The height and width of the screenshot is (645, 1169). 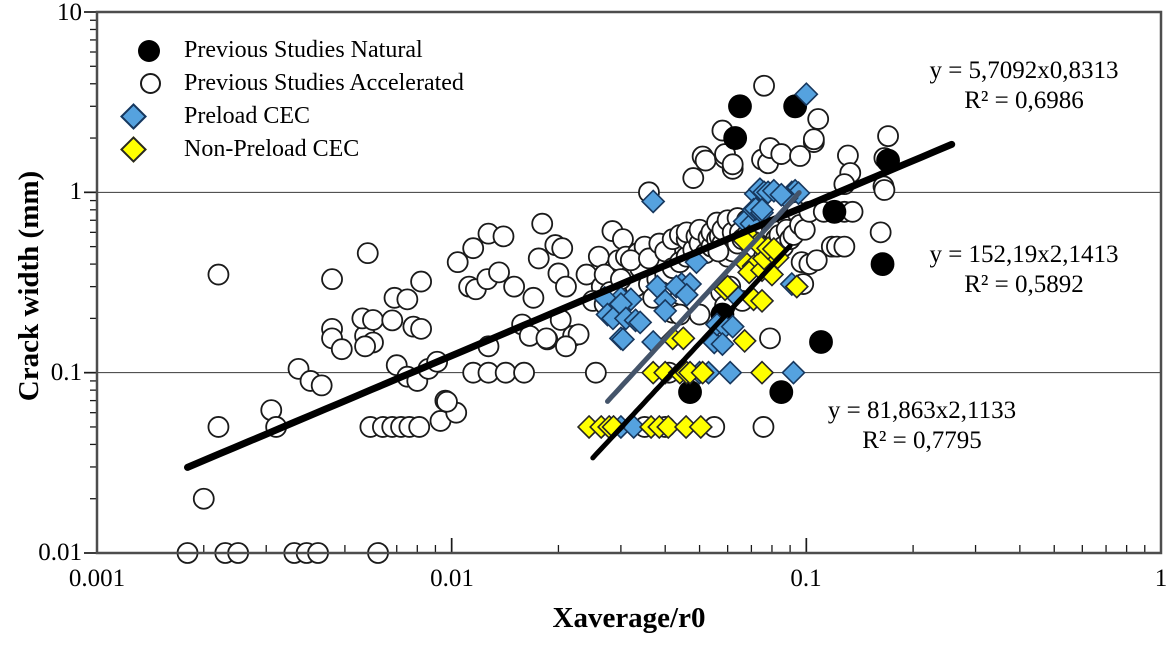 What do you see at coordinates (149, 50) in the screenshot?
I see `filled-circle-icon` at bounding box center [149, 50].